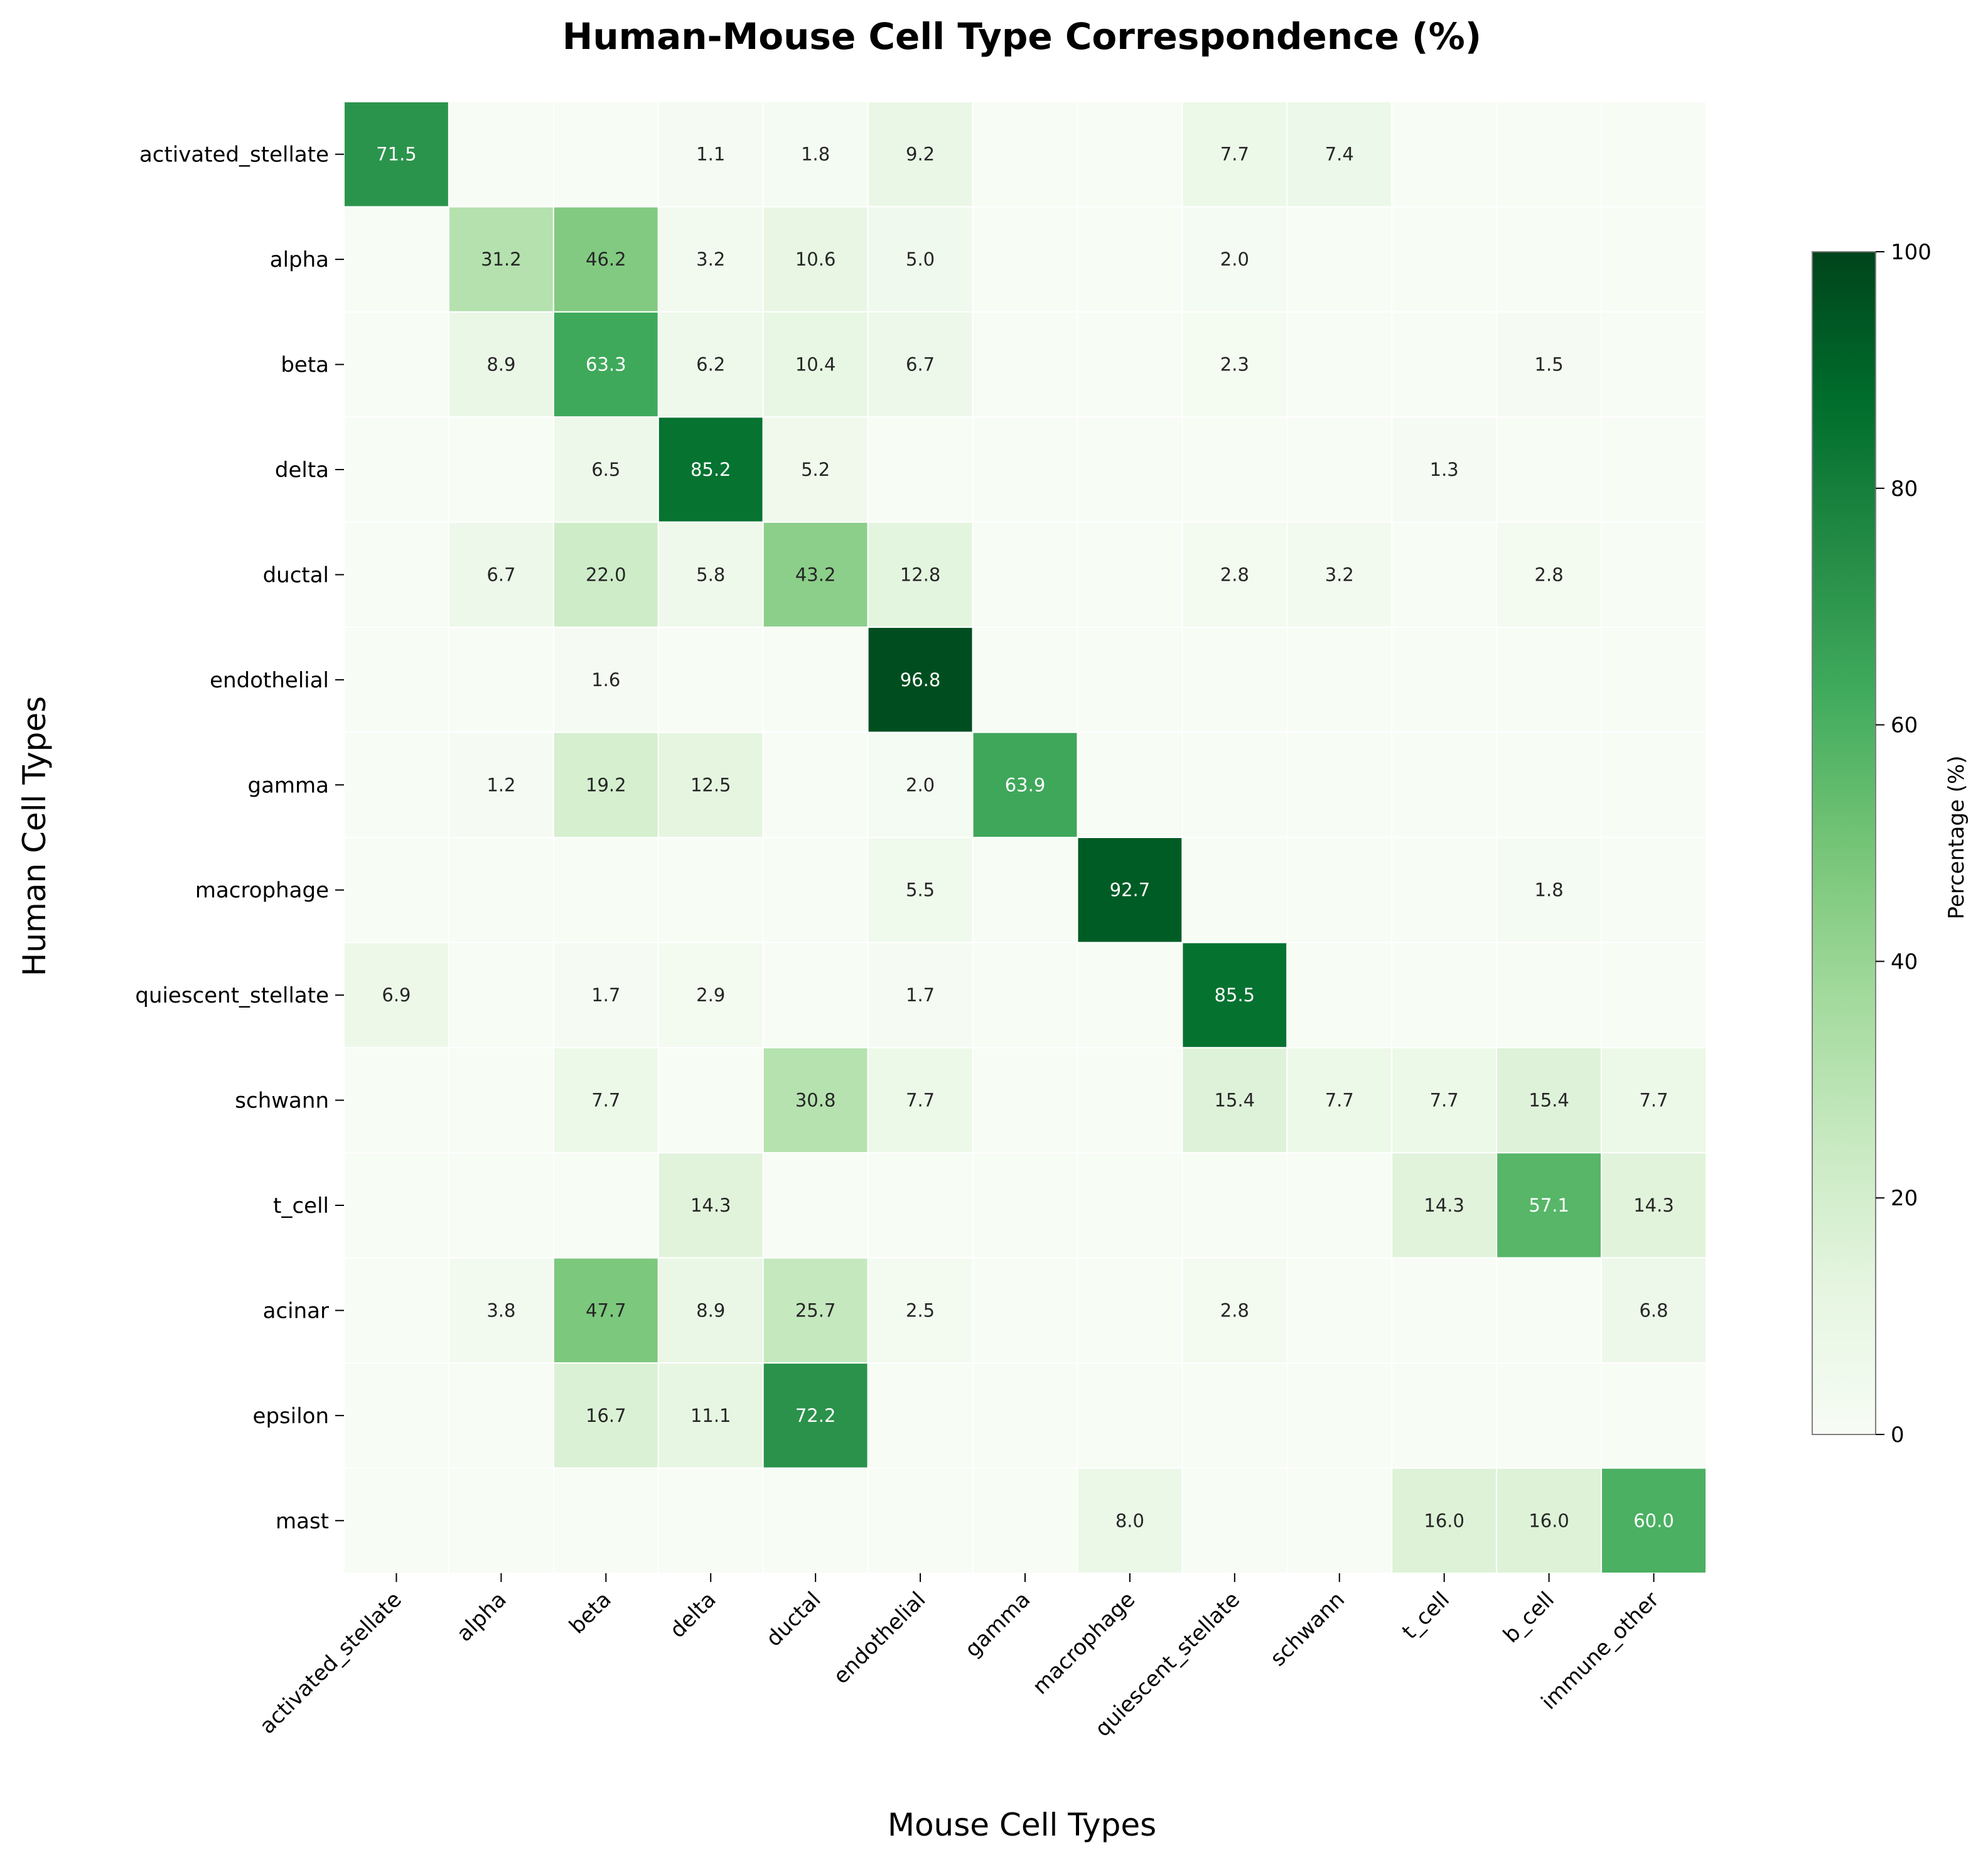 The width and height of the screenshot is (1988, 1867). What do you see at coordinates (1444, 1520) in the screenshot?
I see `cell-value-label: 16.0` at bounding box center [1444, 1520].